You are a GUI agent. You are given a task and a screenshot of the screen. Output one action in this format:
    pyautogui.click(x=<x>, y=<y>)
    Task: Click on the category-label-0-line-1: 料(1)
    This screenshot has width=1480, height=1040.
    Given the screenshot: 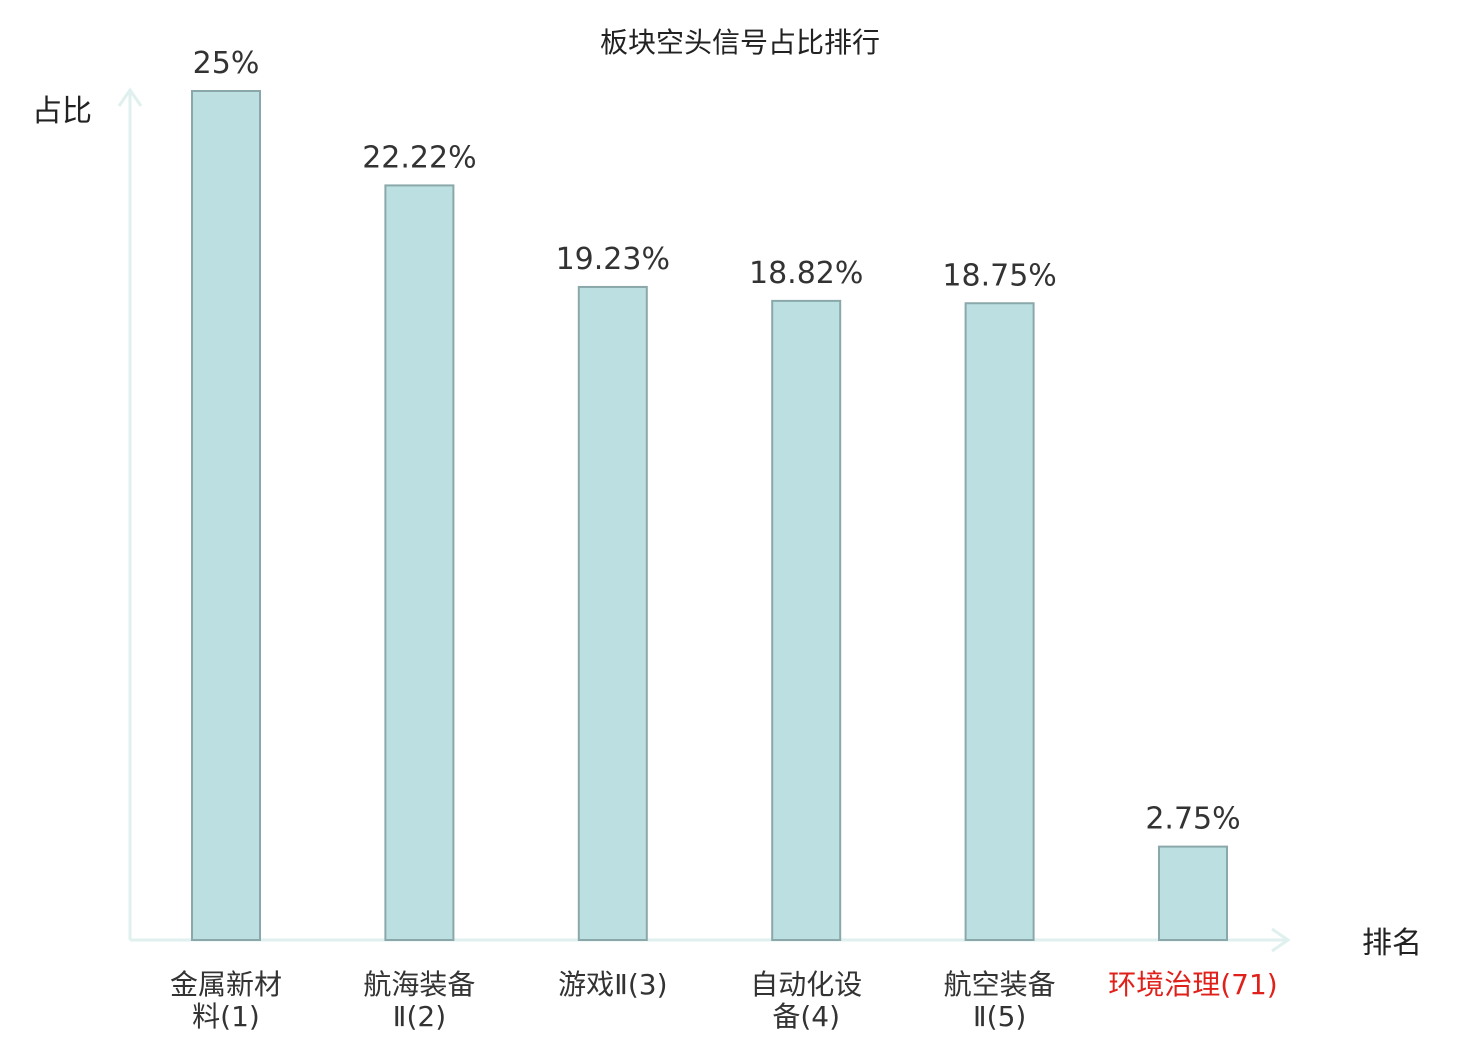 What is the action you would take?
    pyautogui.click(x=226, y=1016)
    